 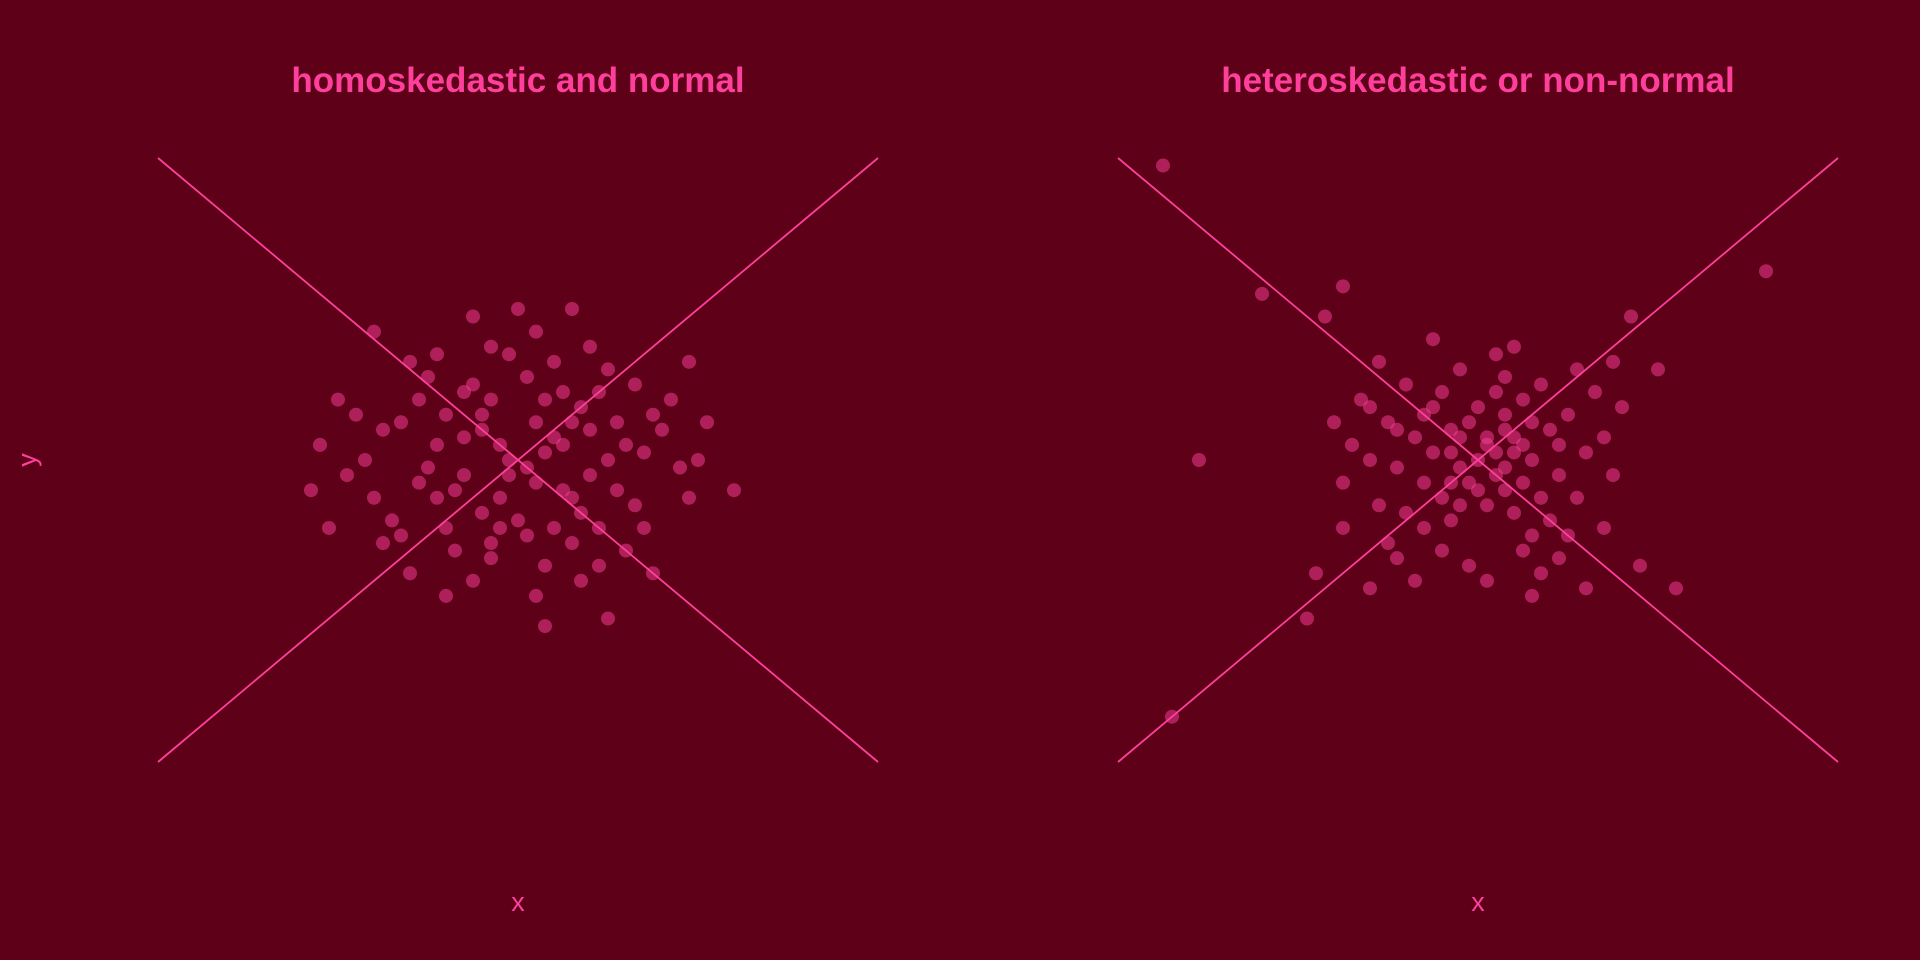 What do you see at coordinates (27, 460) in the screenshot?
I see `shared-y-axis-label: y` at bounding box center [27, 460].